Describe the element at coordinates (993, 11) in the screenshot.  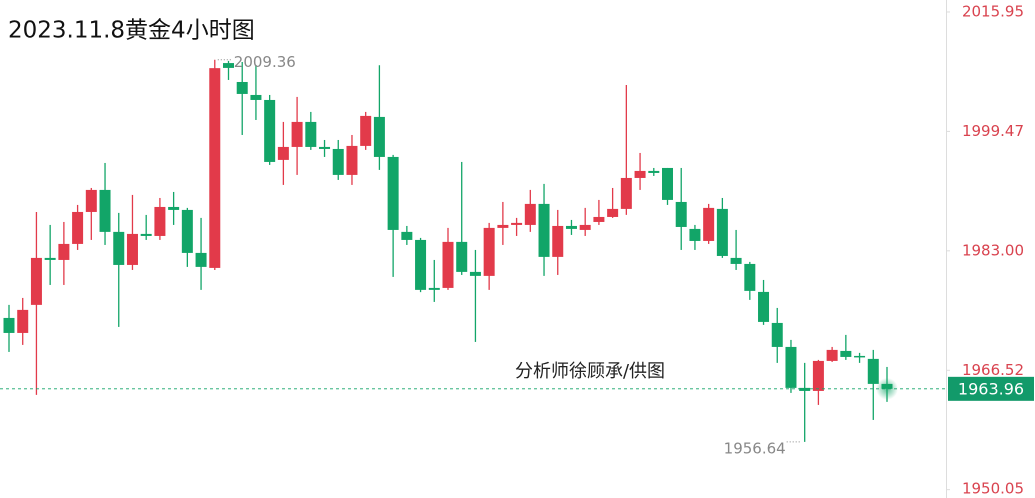
I see `y-tick-label: 2015.95` at that location.